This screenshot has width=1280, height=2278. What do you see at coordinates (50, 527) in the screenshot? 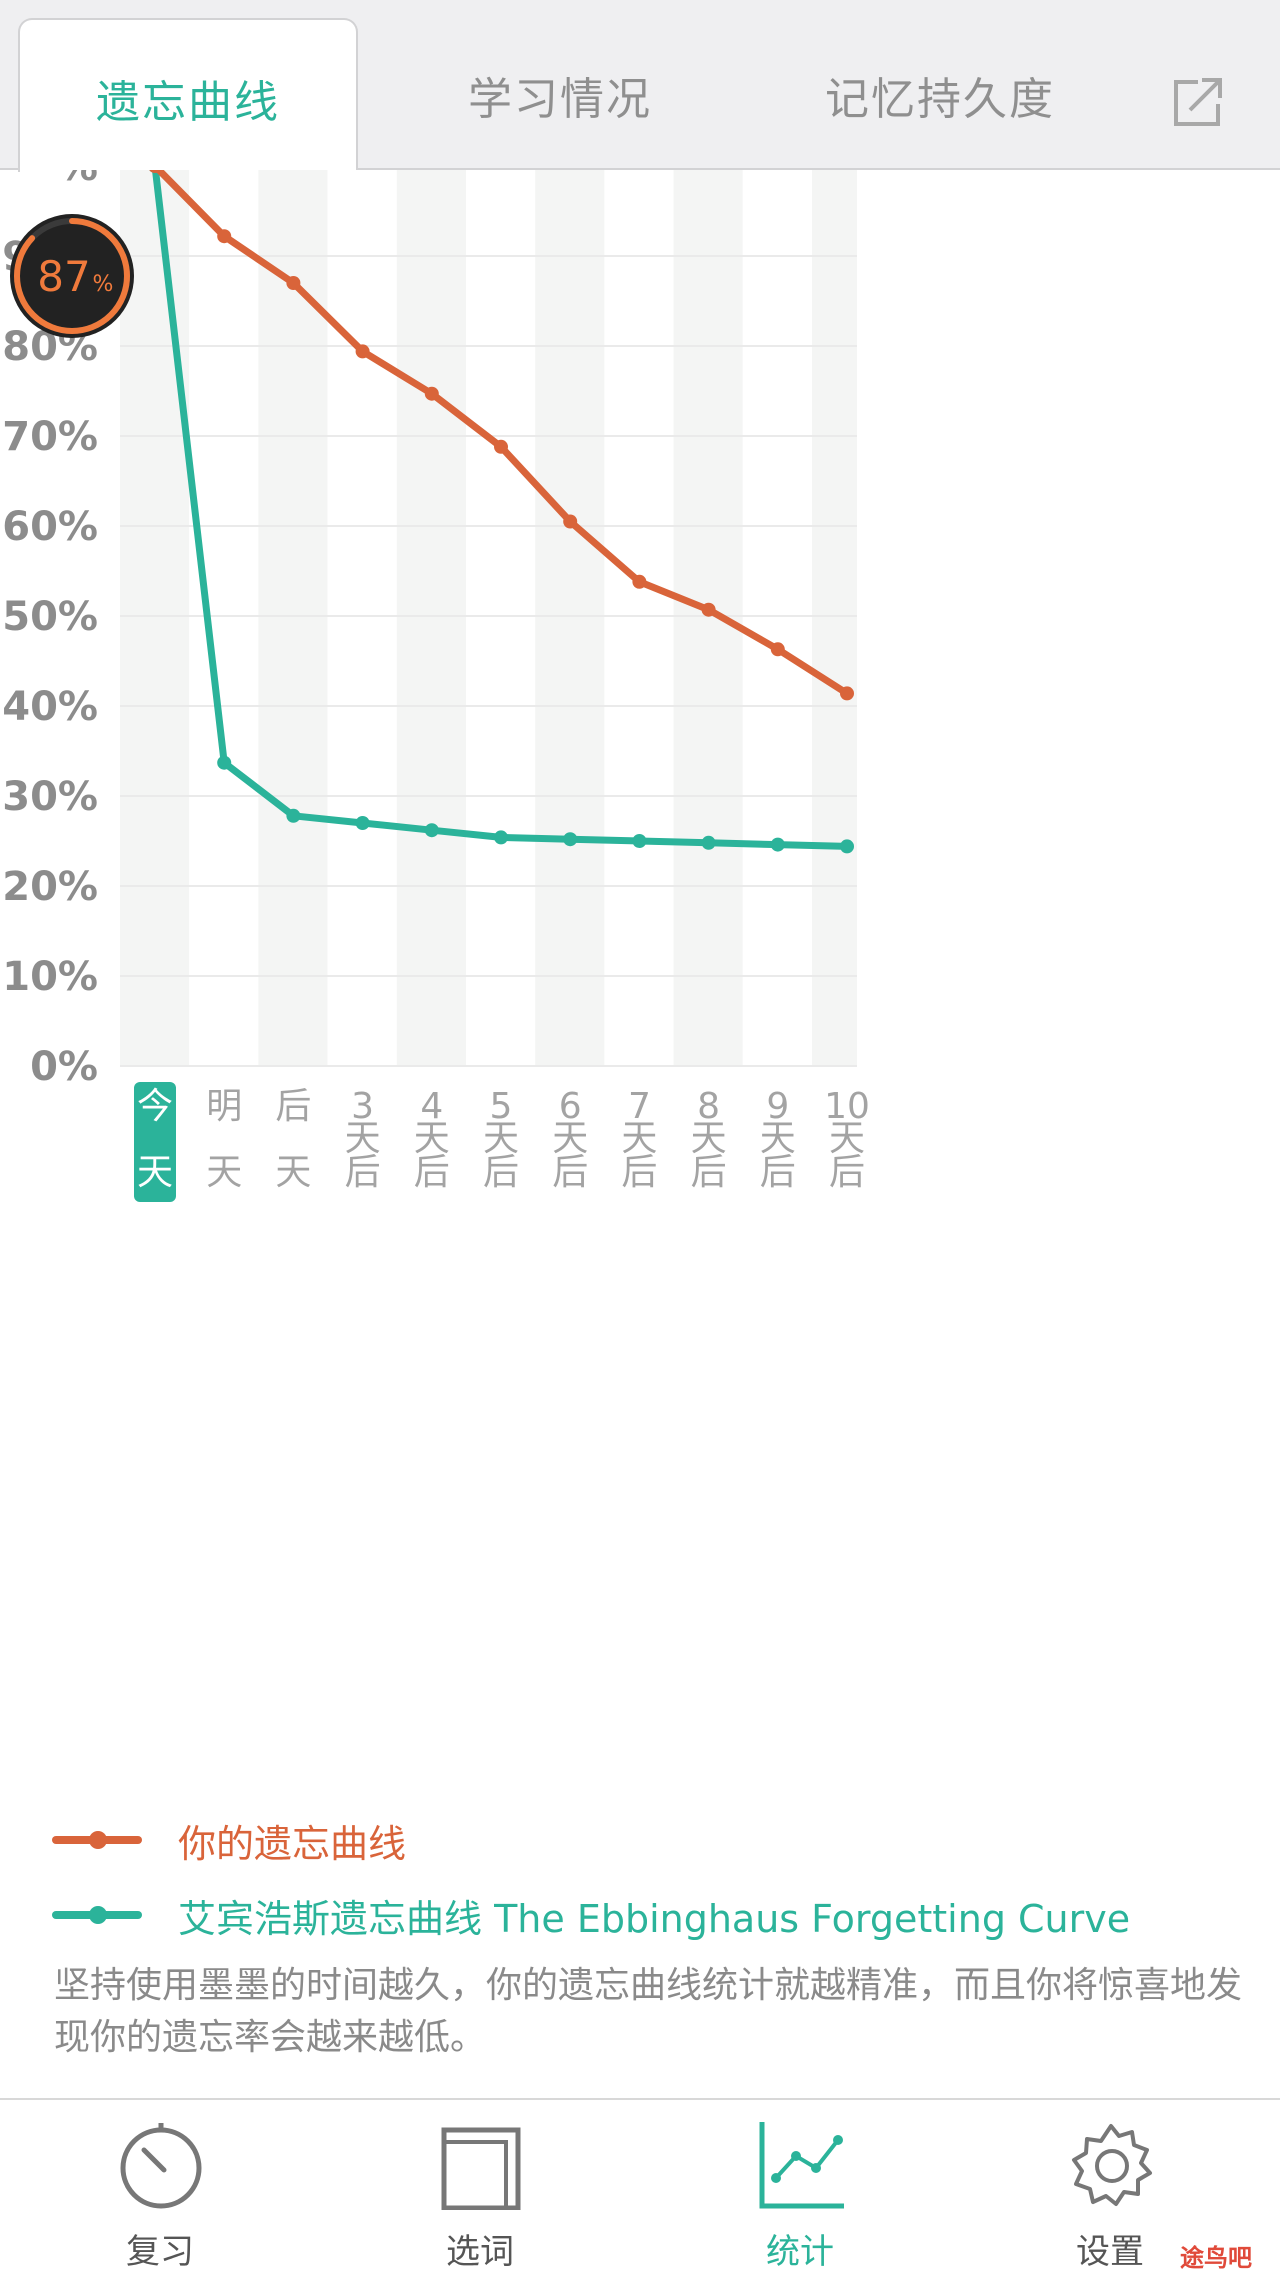
I see `y-tick-label: 60%` at bounding box center [50, 527].